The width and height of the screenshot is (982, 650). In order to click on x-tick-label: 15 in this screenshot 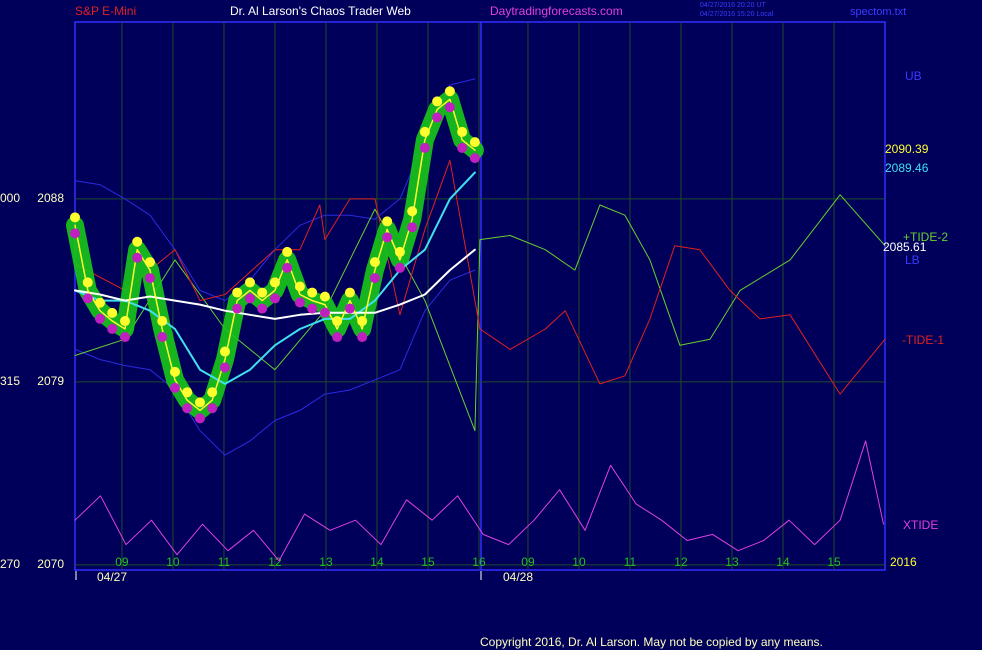, I will do `click(834, 562)`.